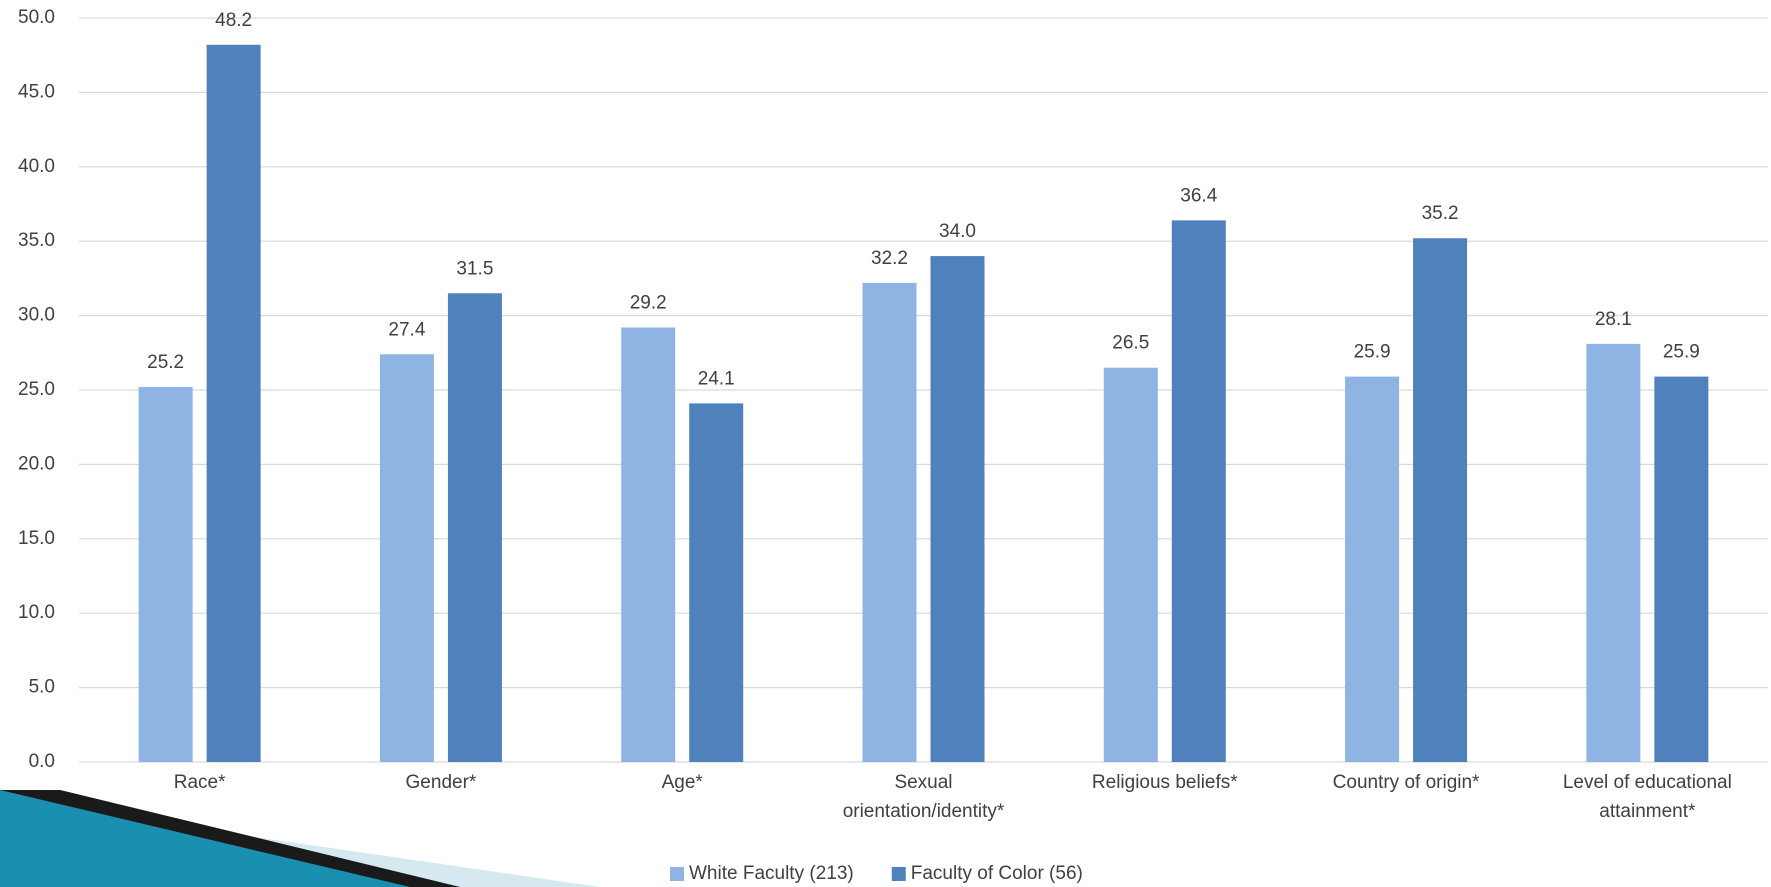 This screenshot has width=1771, height=887. What do you see at coordinates (230, 838) in the screenshot?
I see `decor-dark` at bounding box center [230, 838].